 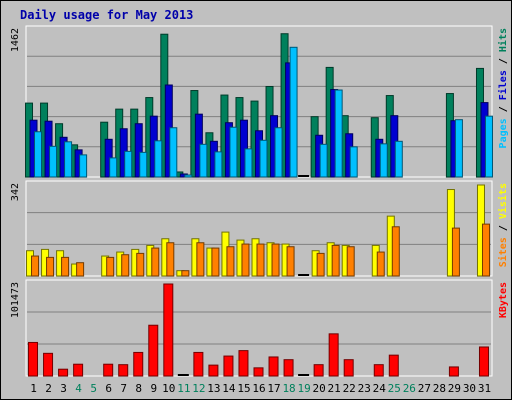 I want to click on x-axis-label-day-24: 24, so click(x=380, y=388).